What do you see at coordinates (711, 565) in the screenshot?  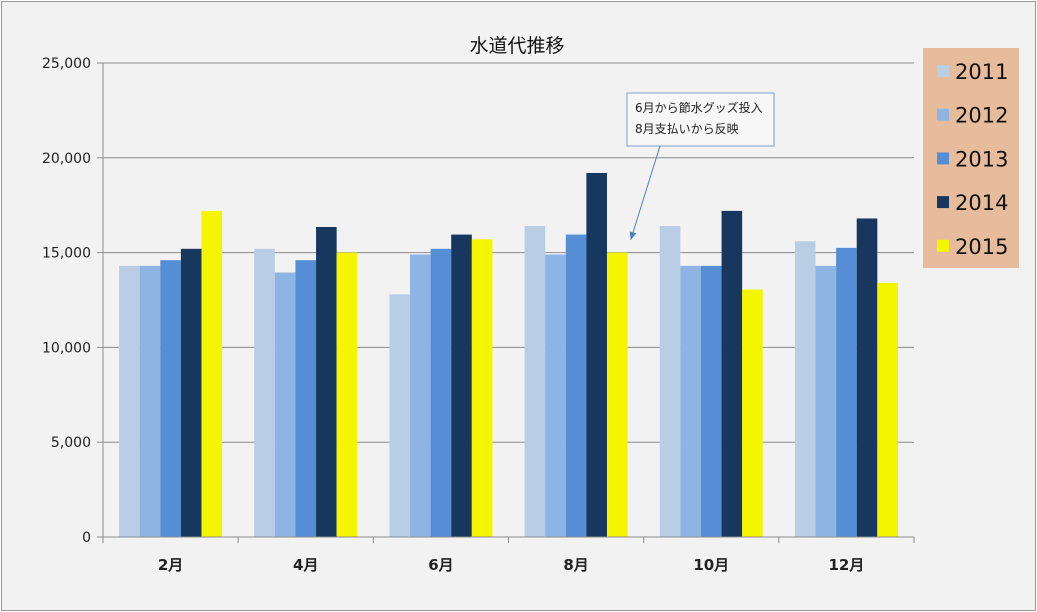 I see `x-category-label: 10月` at bounding box center [711, 565].